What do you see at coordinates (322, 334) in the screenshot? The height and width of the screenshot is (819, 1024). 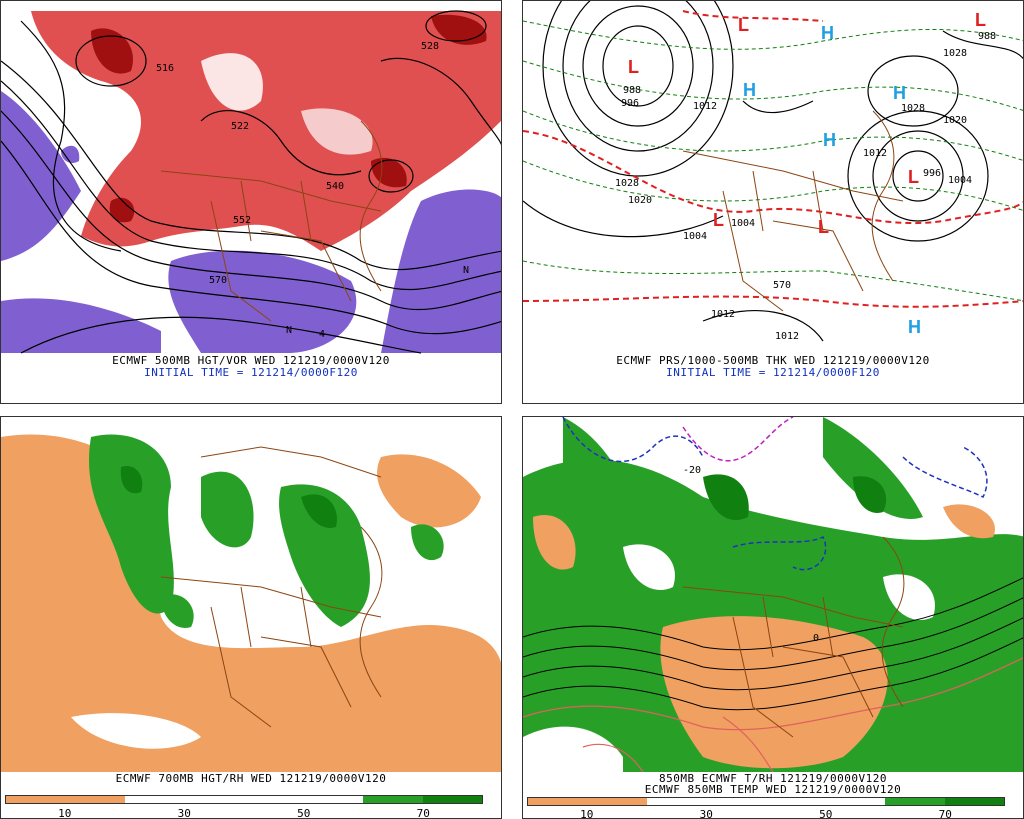 I see `contour-label: 4` at bounding box center [322, 334].